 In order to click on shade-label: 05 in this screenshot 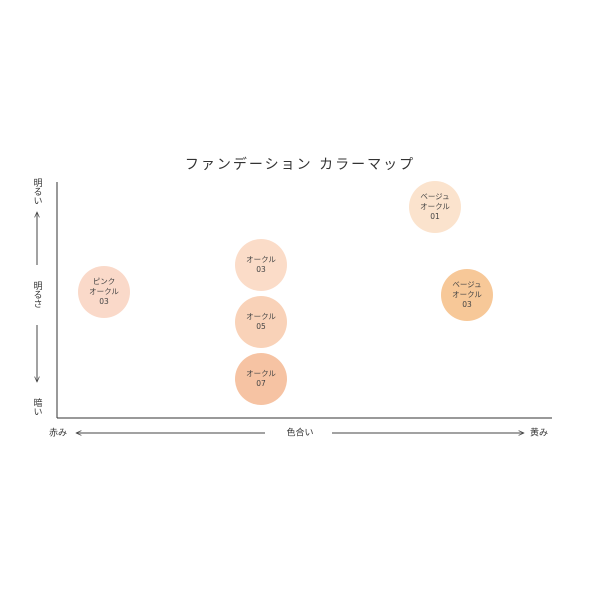, I will do `click(261, 326)`.